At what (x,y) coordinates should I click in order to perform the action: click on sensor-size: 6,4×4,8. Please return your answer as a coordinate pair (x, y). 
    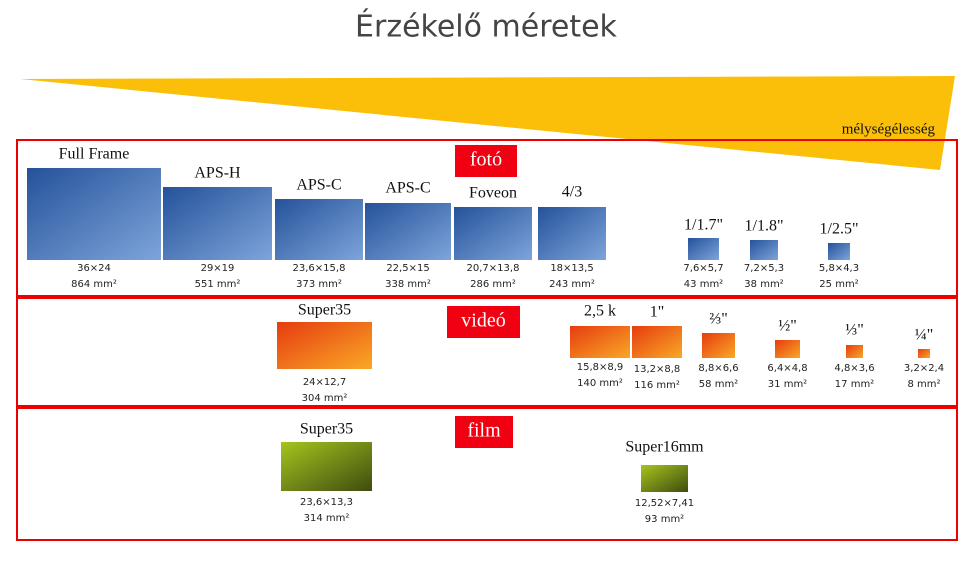
    Looking at the image, I should click on (787, 368).